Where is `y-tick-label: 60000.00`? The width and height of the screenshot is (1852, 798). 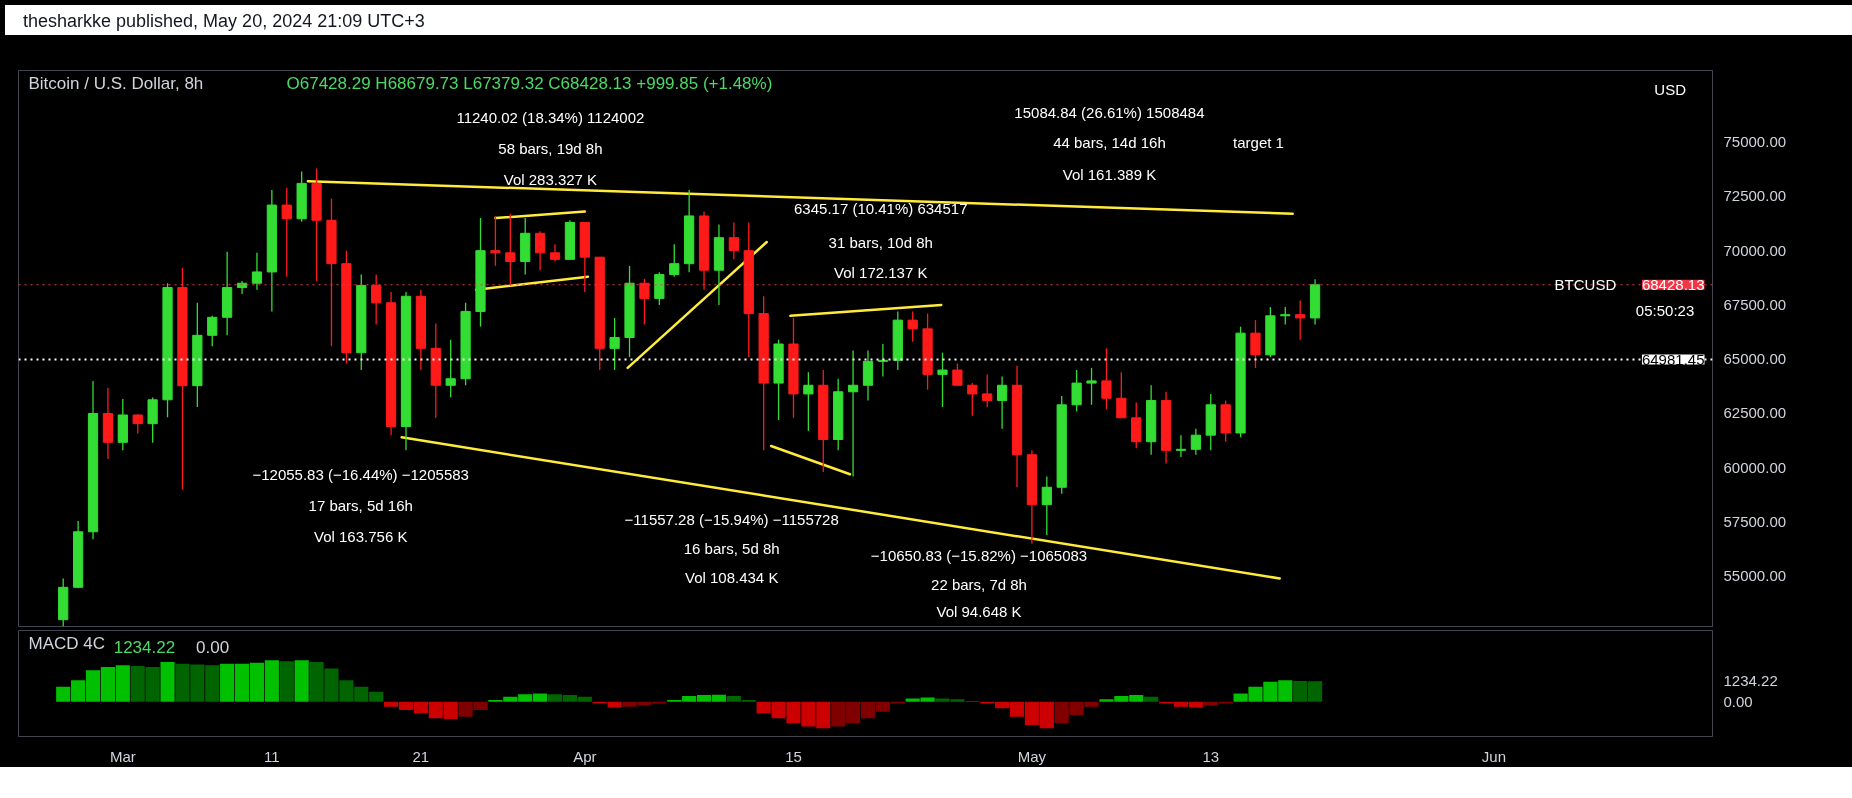
y-tick-label: 60000.00 is located at coordinates (1755, 467).